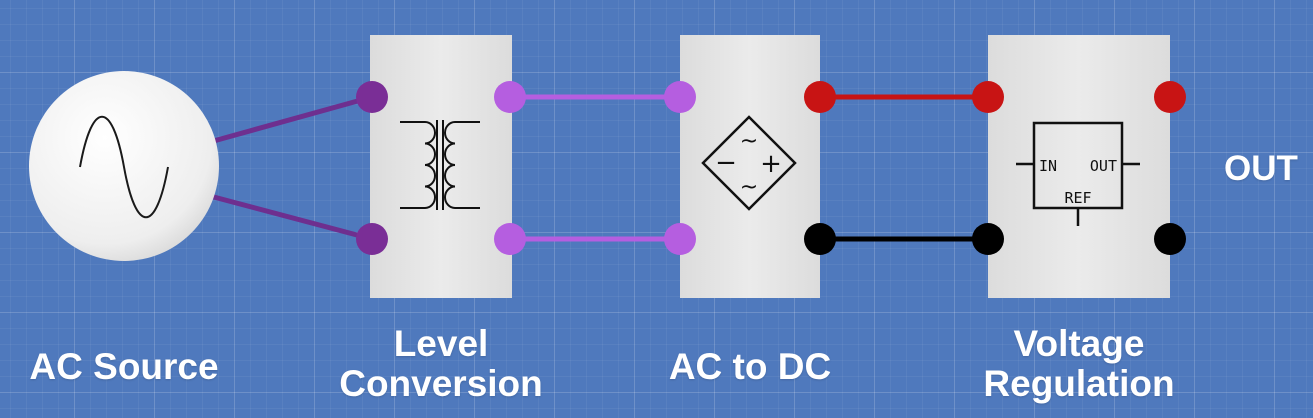 Image resolution: width=1313 pixels, height=418 pixels. Describe the element at coordinates (441, 343) in the screenshot. I see `level-conversion-label-line1: Level` at that location.